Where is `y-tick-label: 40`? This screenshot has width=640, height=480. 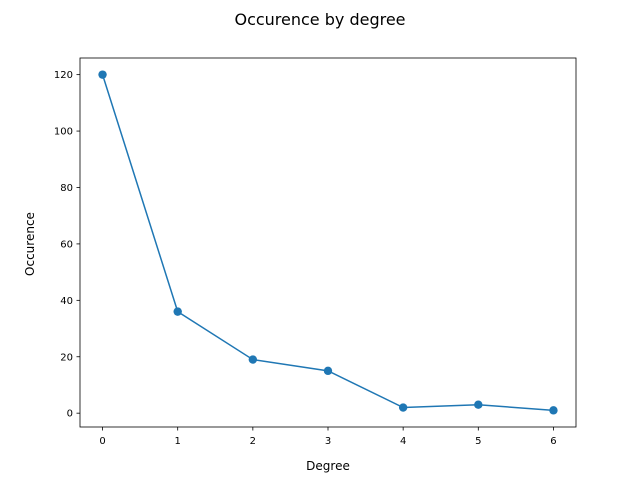
y-tick-label: 40 is located at coordinates (66, 301).